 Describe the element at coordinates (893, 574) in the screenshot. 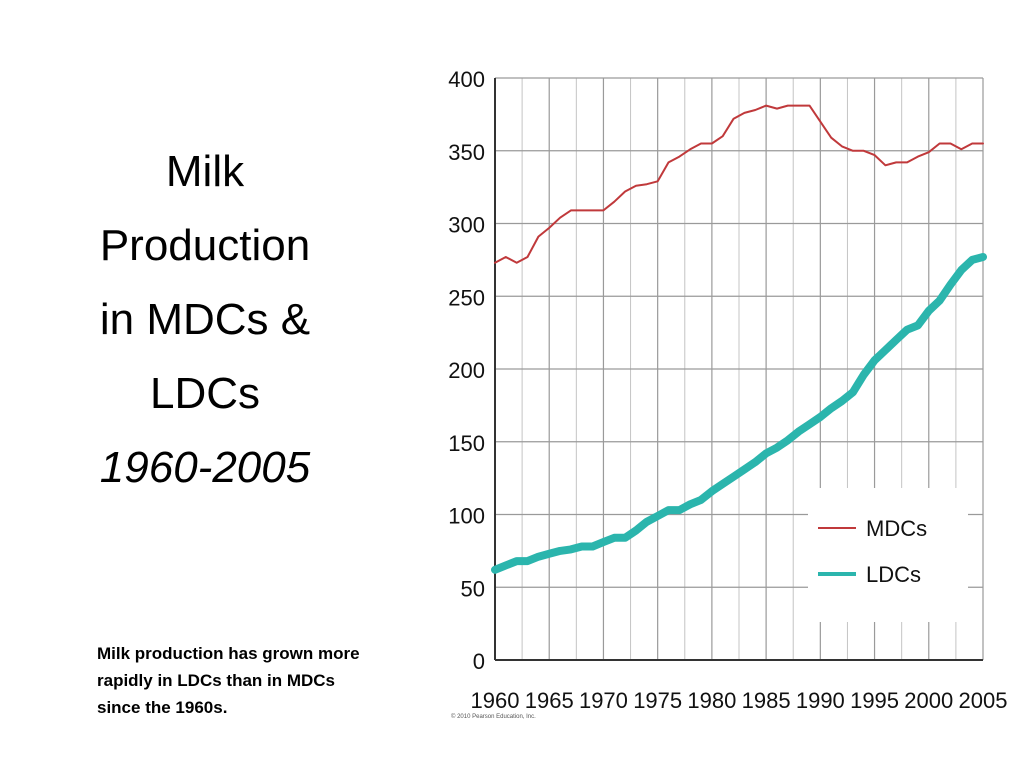

I see `legend-label-ldcs: LDCs` at that location.